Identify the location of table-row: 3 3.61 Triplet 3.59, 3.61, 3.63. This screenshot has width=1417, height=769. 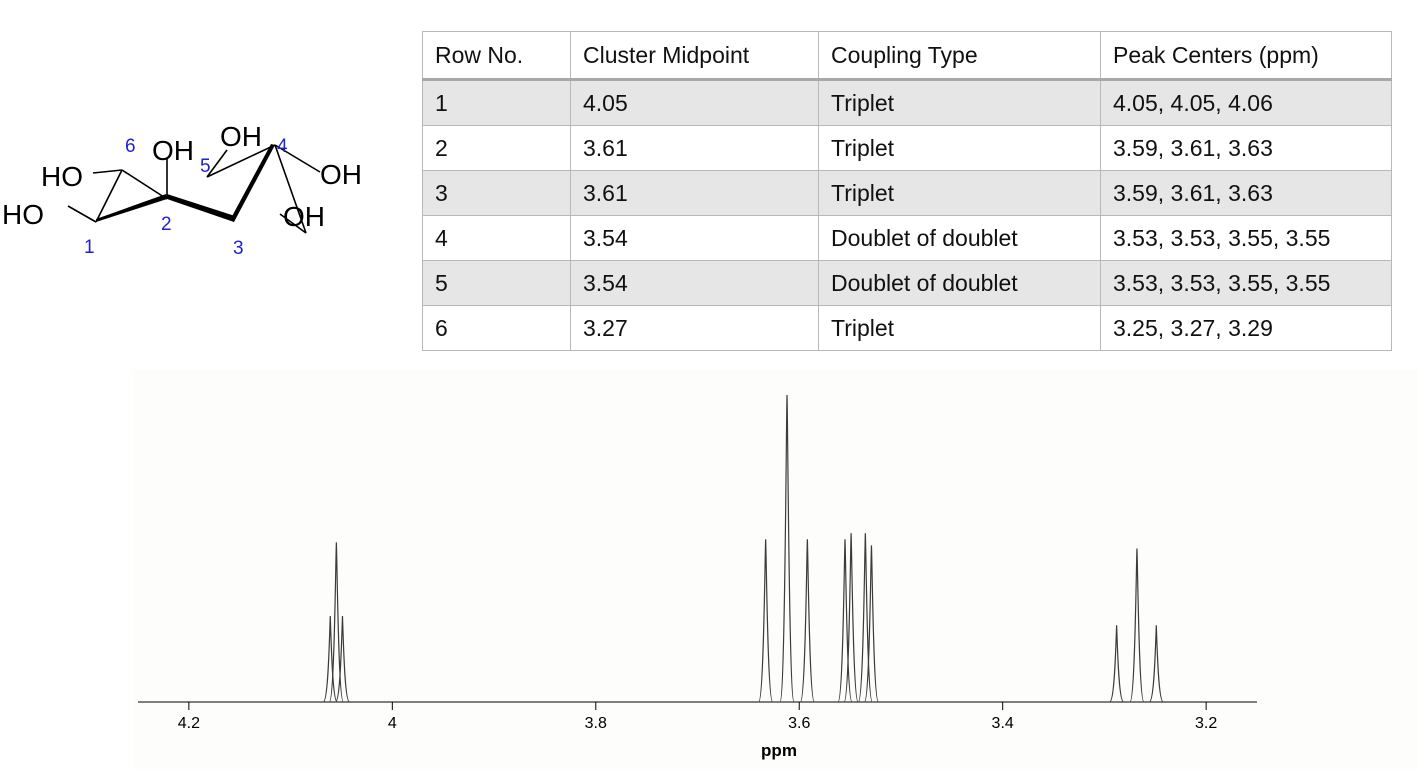
(907, 193).